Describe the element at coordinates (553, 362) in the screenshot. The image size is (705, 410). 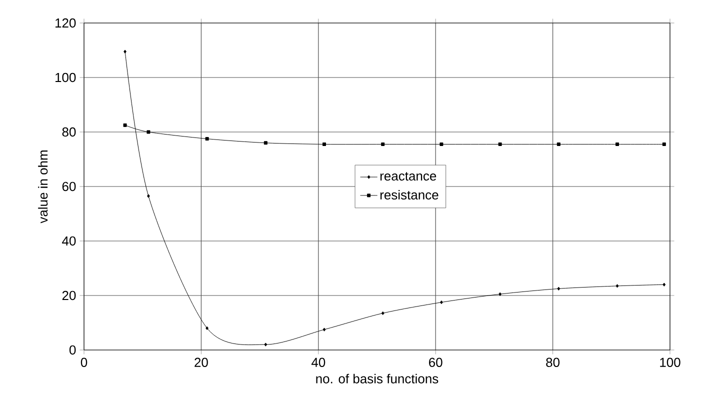
I see `x-tick-label: 80` at that location.